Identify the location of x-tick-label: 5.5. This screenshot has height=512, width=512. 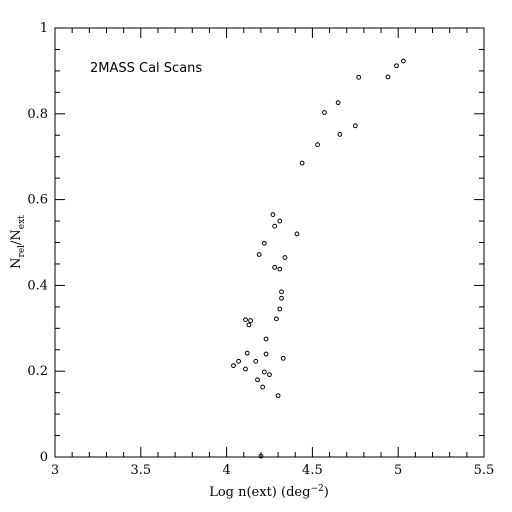
(484, 470).